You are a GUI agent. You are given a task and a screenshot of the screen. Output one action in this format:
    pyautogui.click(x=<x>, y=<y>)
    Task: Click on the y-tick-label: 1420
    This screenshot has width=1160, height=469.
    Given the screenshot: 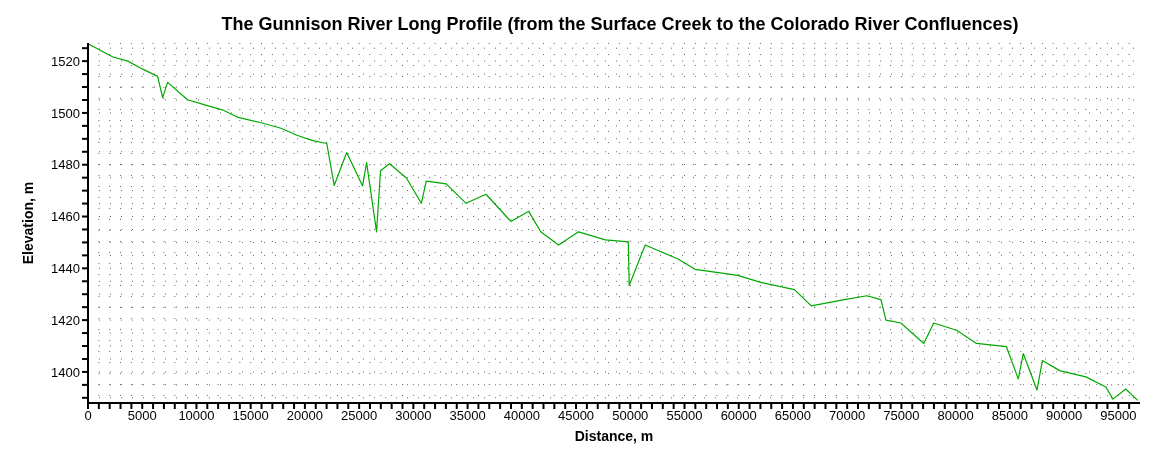 What is the action you would take?
    pyautogui.click(x=65, y=320)
    